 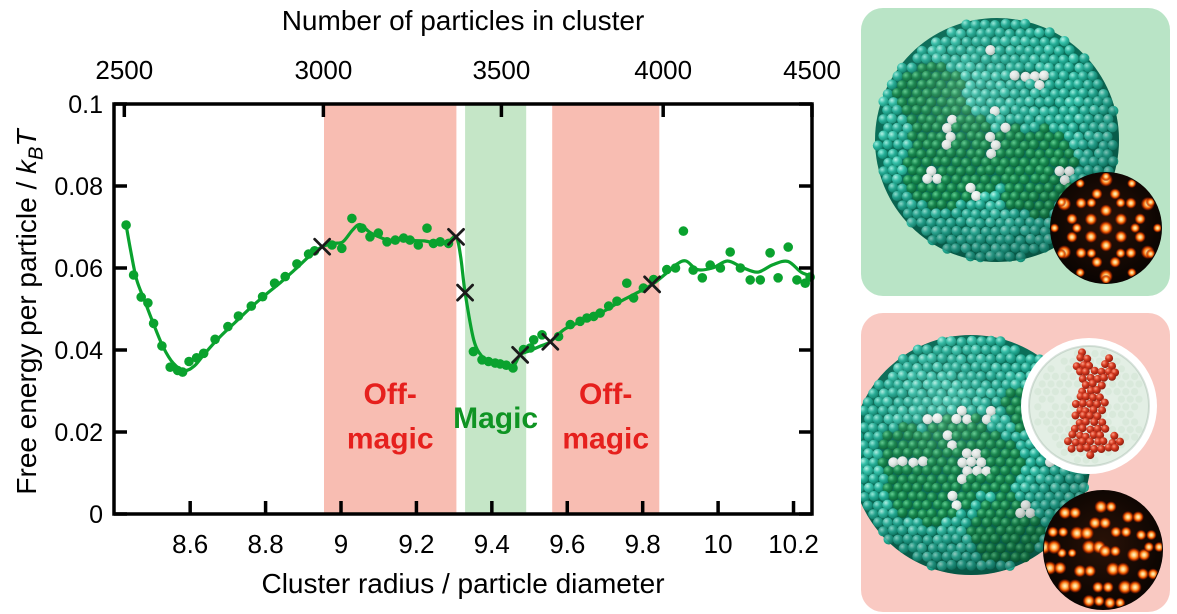 I want to click on tick-label: 3000, so click(x=323, y=70).